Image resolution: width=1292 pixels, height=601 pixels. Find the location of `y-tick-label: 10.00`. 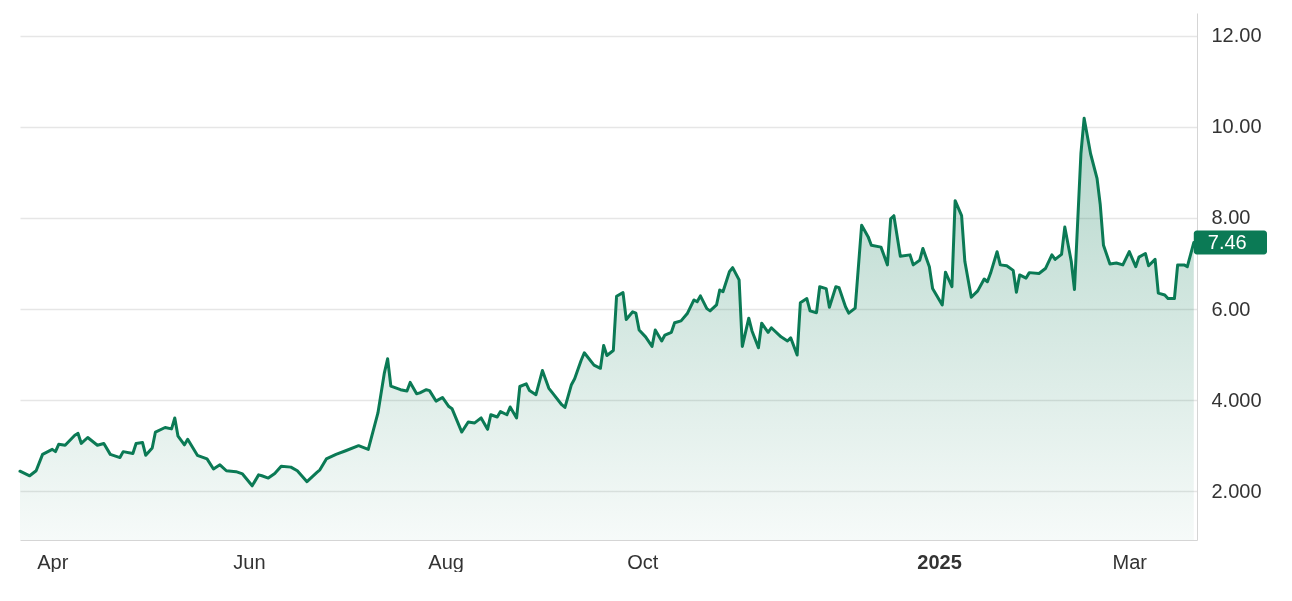

y-tick-label: 10.00 is located at coordinates (1236, 126).